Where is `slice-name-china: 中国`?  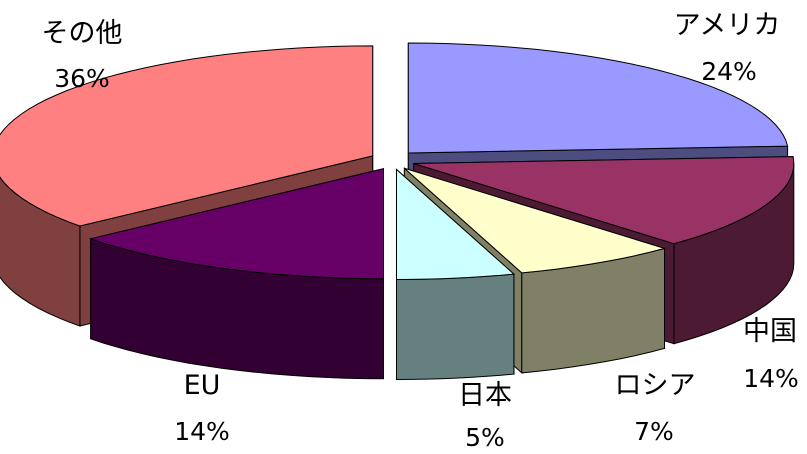
slice-name-china: 中国 is located at coordinates (770, 331).